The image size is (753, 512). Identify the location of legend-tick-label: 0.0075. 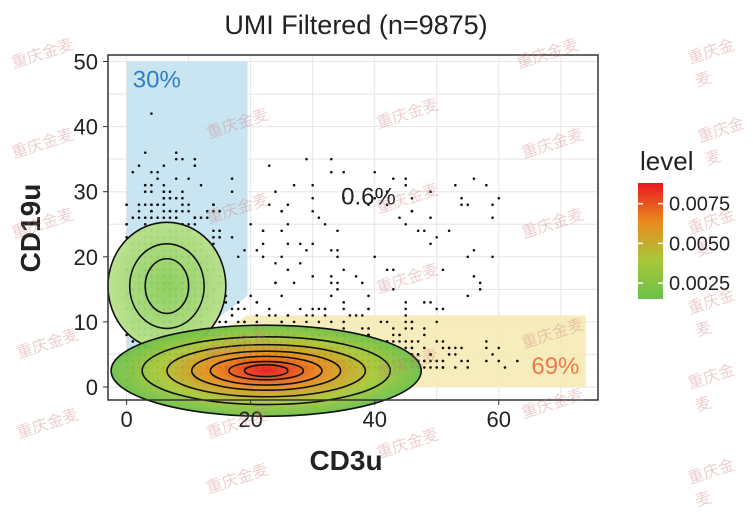
(699, 205).